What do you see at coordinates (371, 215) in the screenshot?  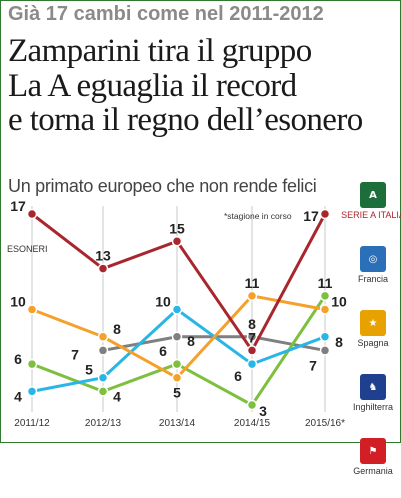 I see `legend-label: SERIE A ITALIA` at bounding box center [371, 215].